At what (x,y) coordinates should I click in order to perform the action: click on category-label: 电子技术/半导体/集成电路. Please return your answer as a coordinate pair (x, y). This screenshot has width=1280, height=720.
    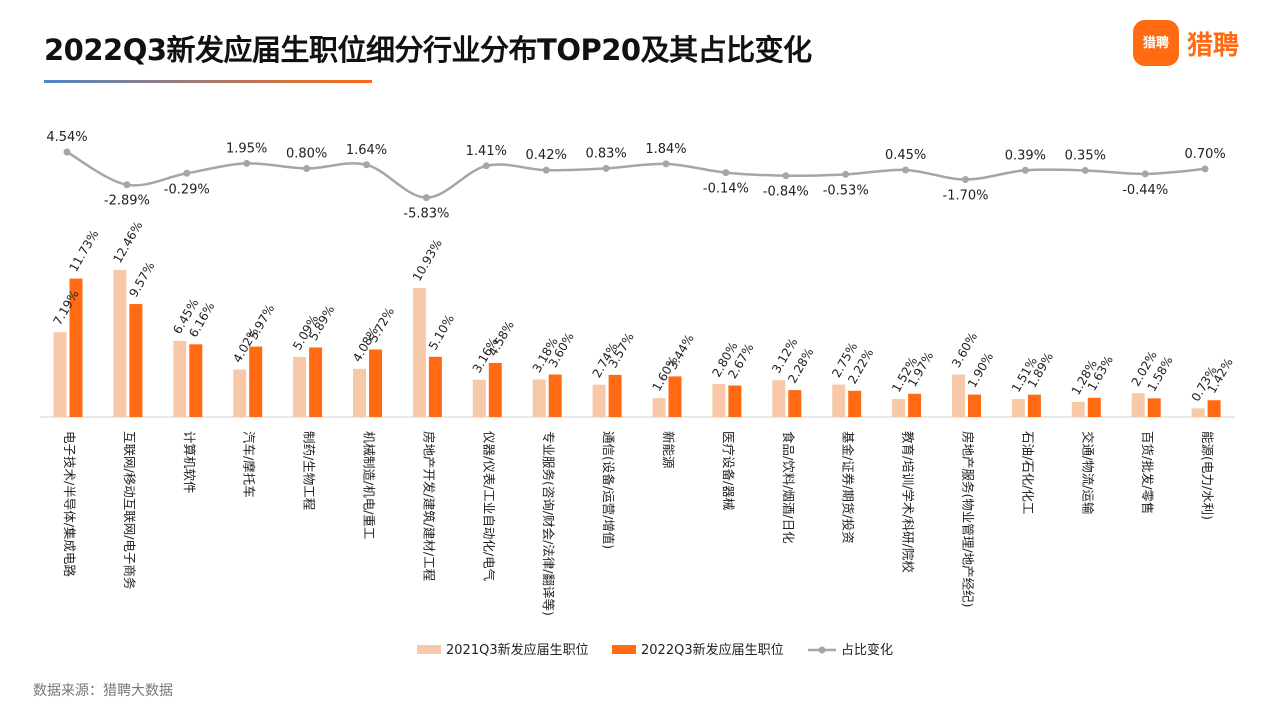
    Looking at the image, I should click on (69, 504).